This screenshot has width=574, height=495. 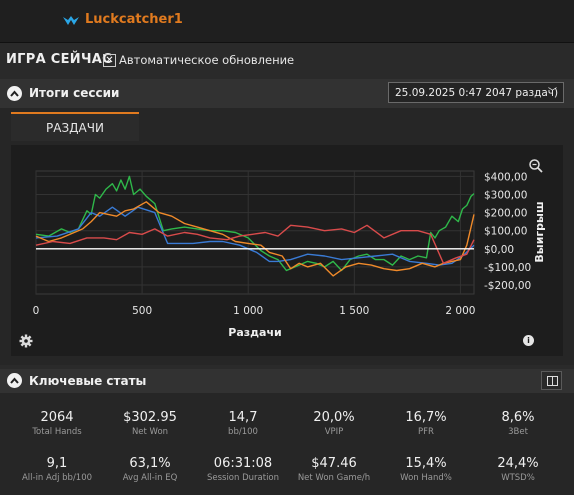 I want to click on top-bar: Luckcatcher1, so click(x=287, y=21).